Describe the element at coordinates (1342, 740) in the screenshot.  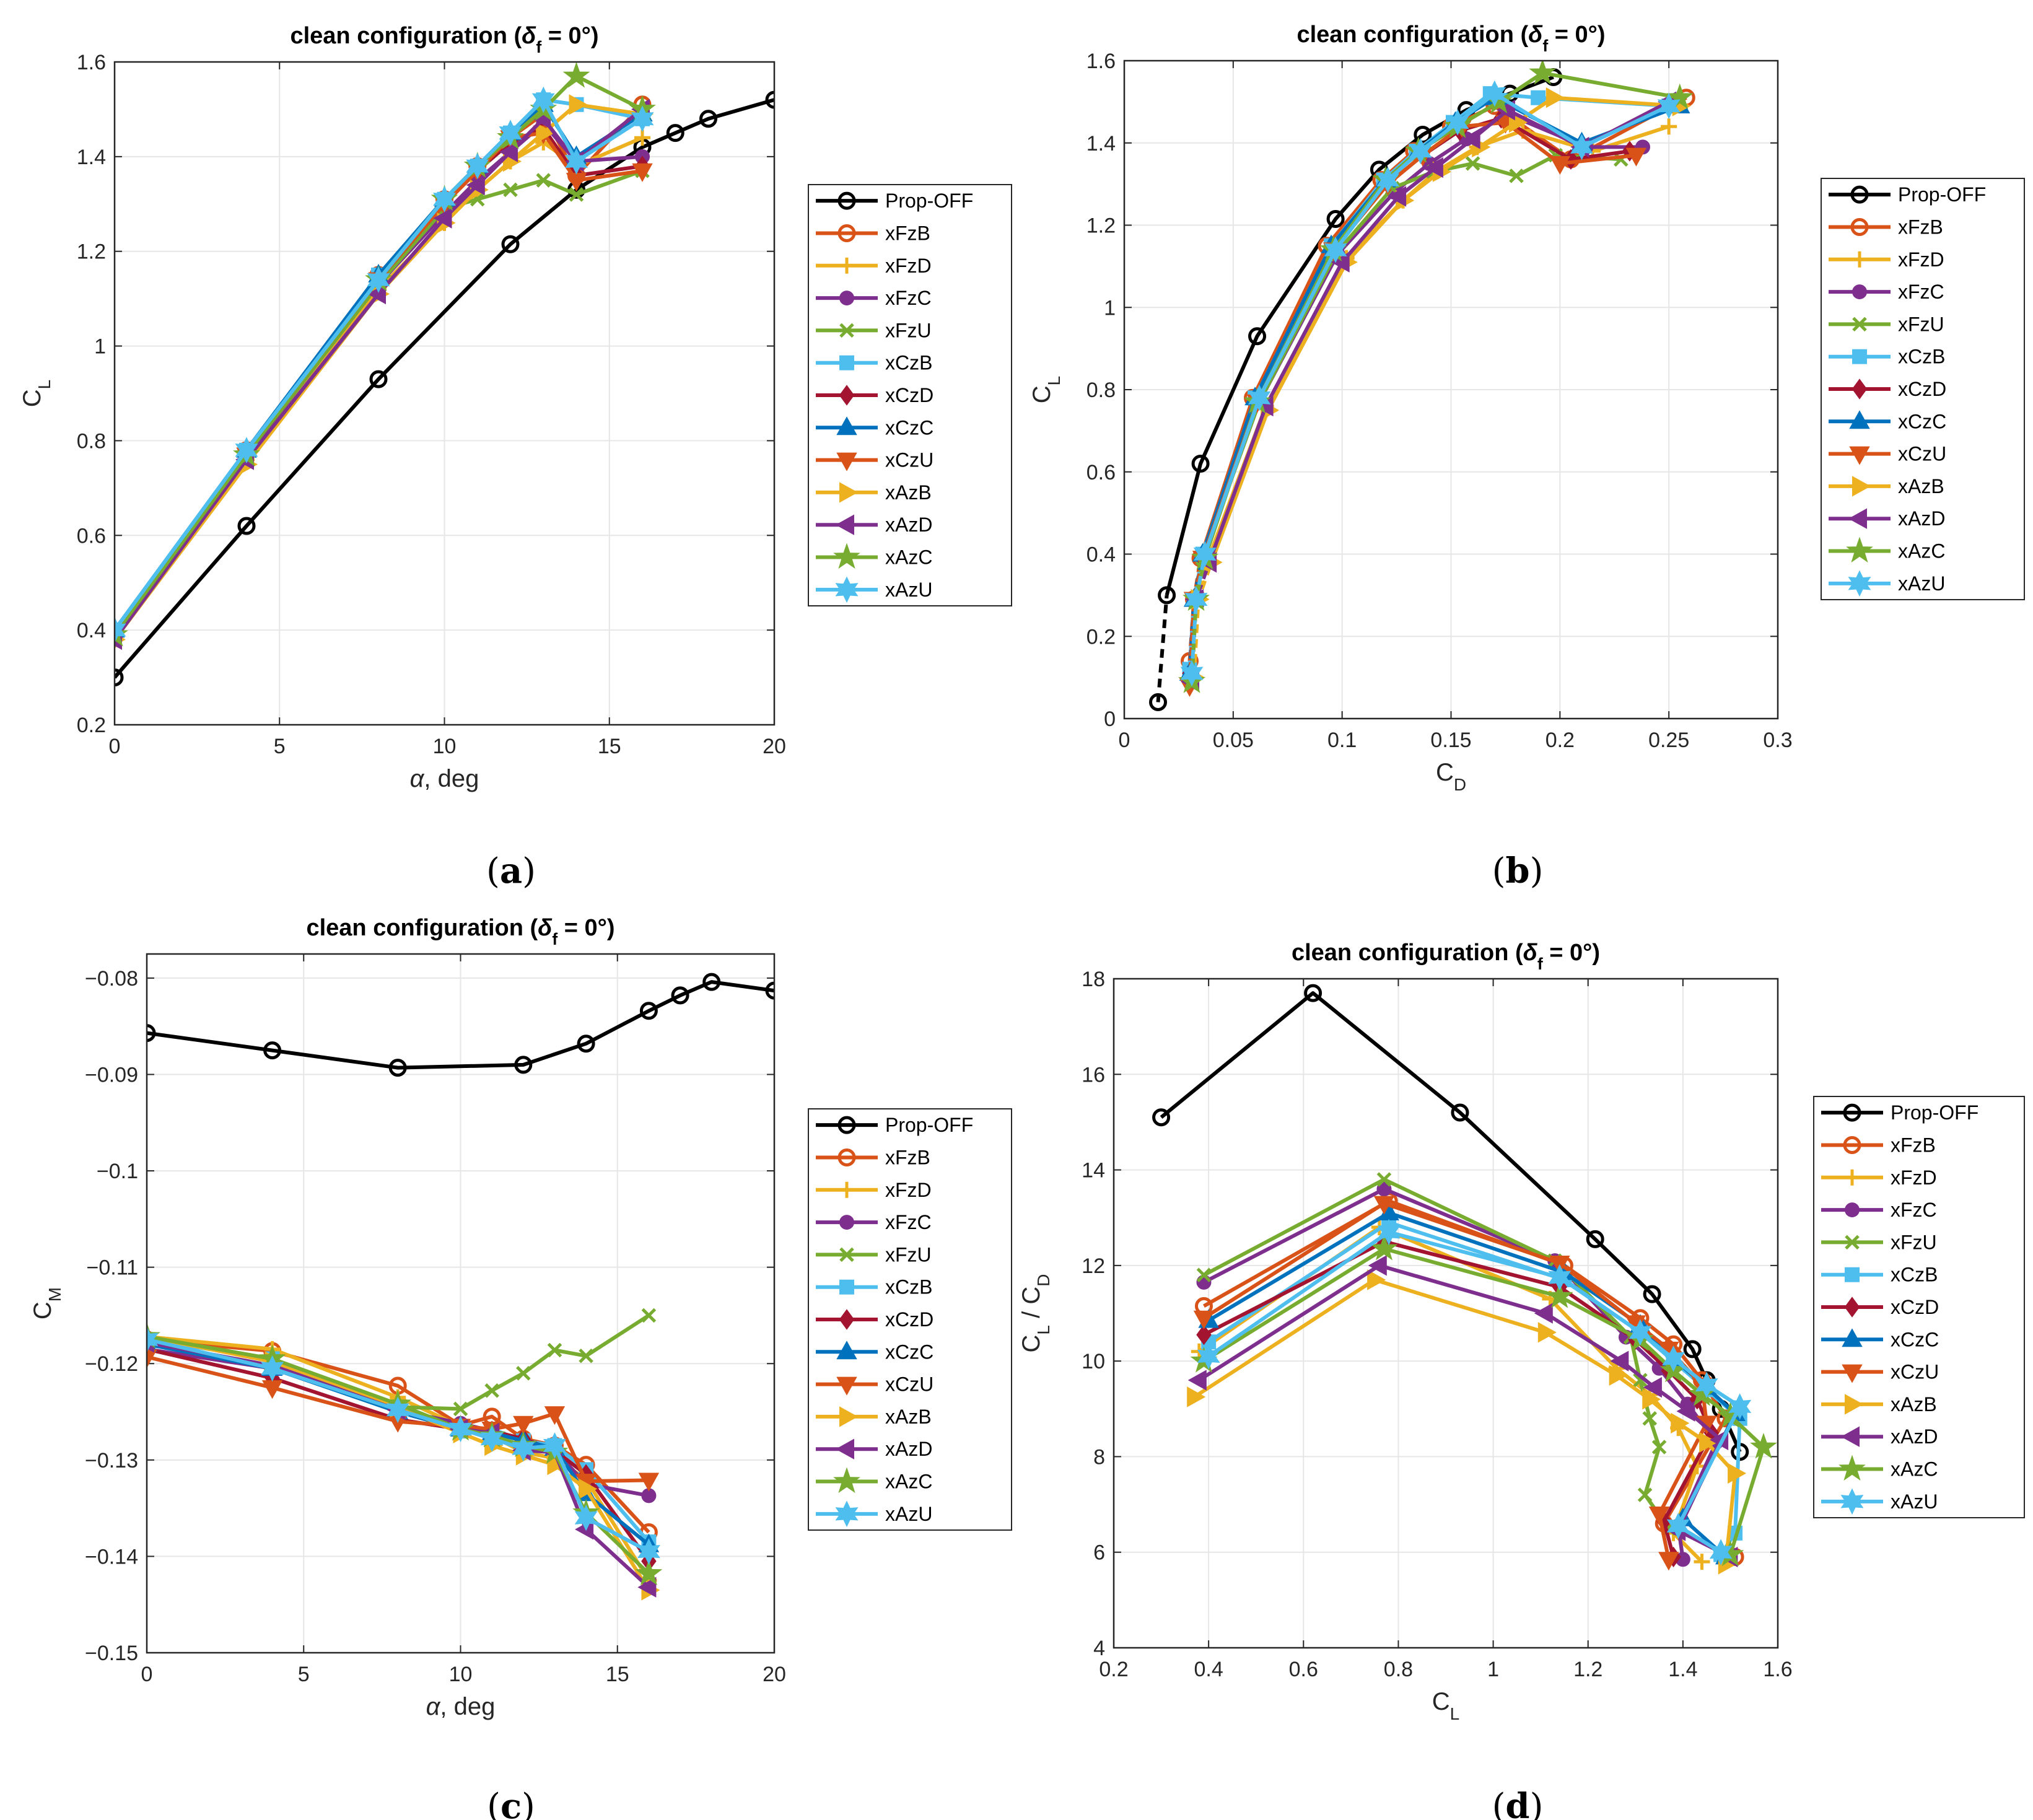
I see `x-tick-label: 0.1` at that location.